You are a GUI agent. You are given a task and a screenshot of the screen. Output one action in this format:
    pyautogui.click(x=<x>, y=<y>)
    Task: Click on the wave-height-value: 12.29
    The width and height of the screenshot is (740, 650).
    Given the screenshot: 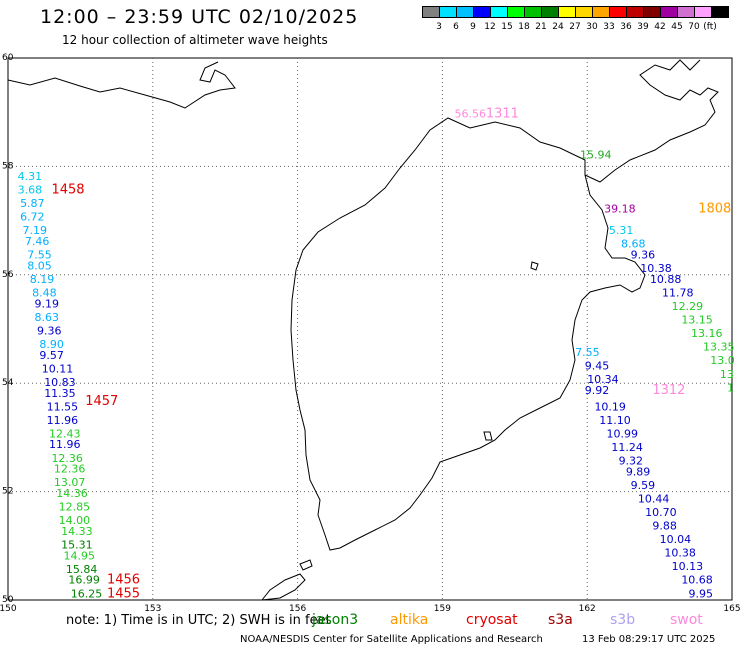 What is the action you would take?
    pyautogui.click(x=688, y=306)
    